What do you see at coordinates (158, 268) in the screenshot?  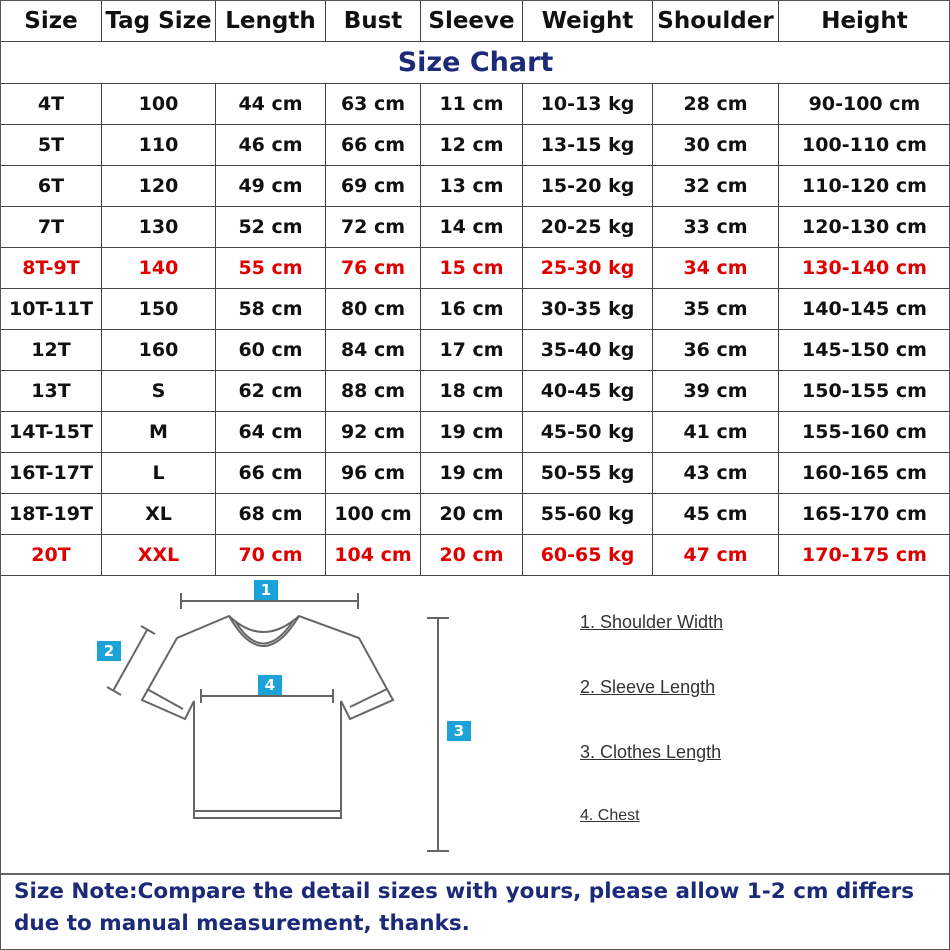 I see `table-cell: 140` at bounding box center [158, 268].